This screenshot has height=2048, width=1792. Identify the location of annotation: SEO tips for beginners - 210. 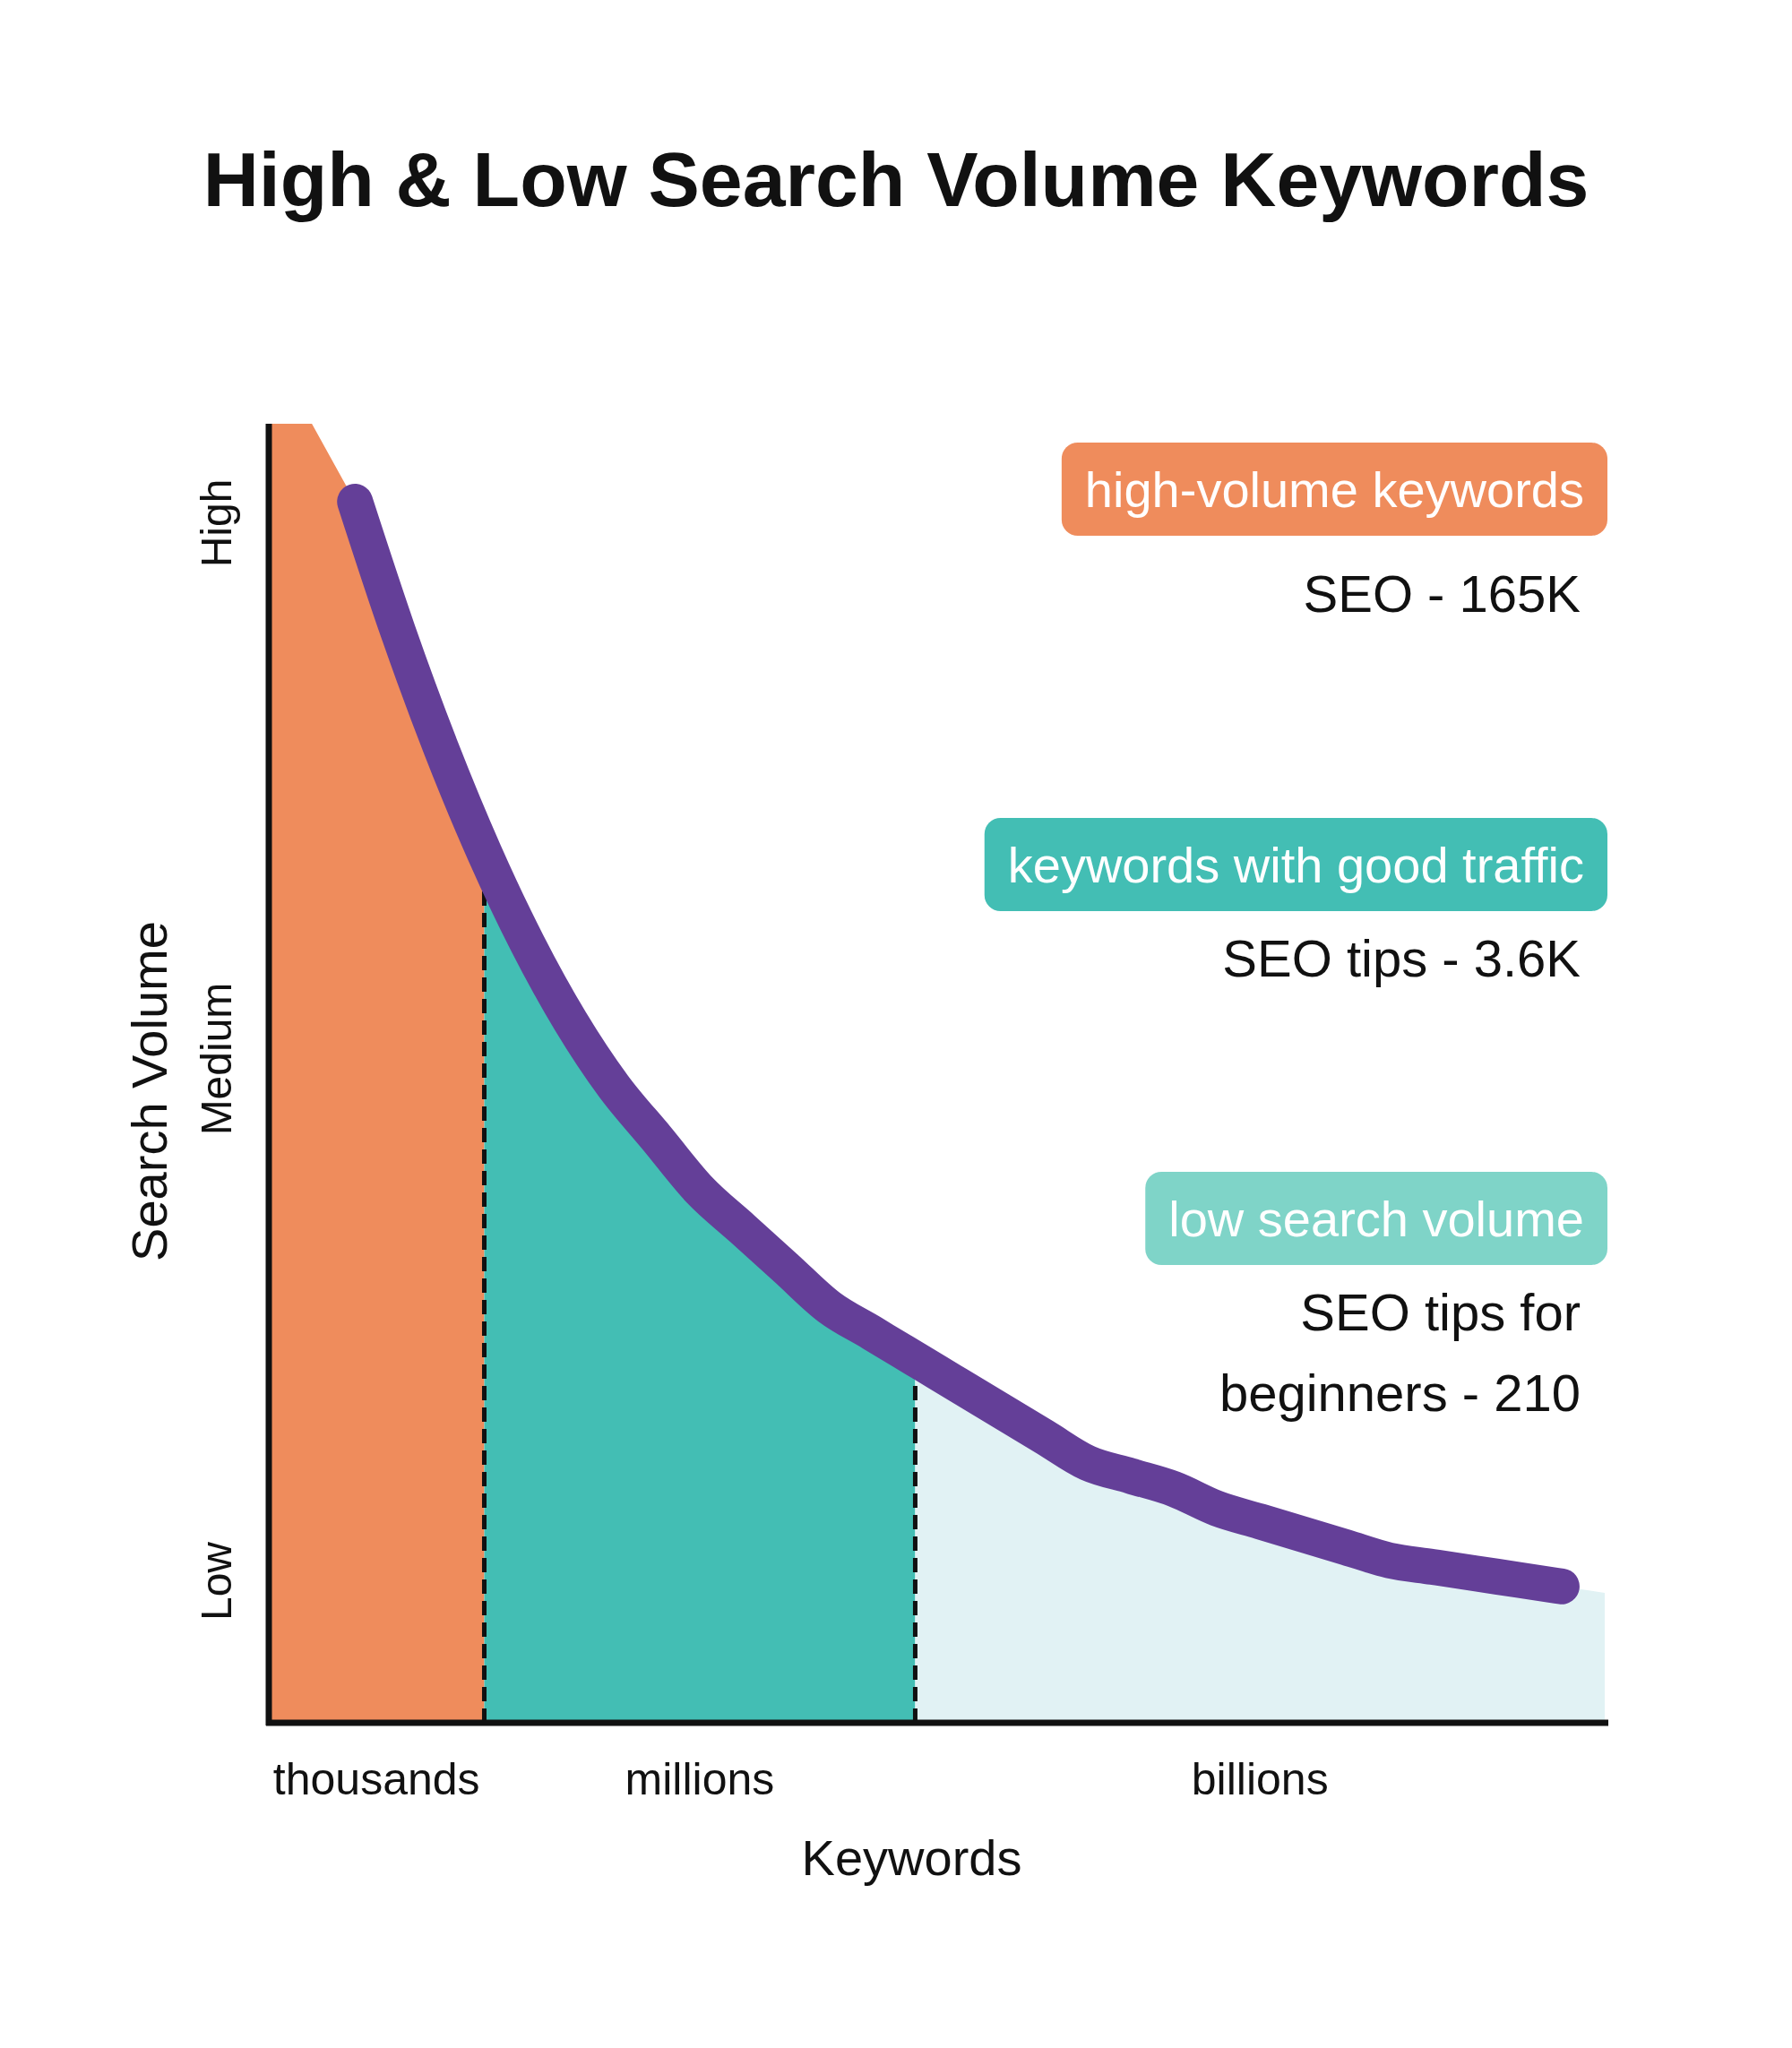
(1400, 1352).